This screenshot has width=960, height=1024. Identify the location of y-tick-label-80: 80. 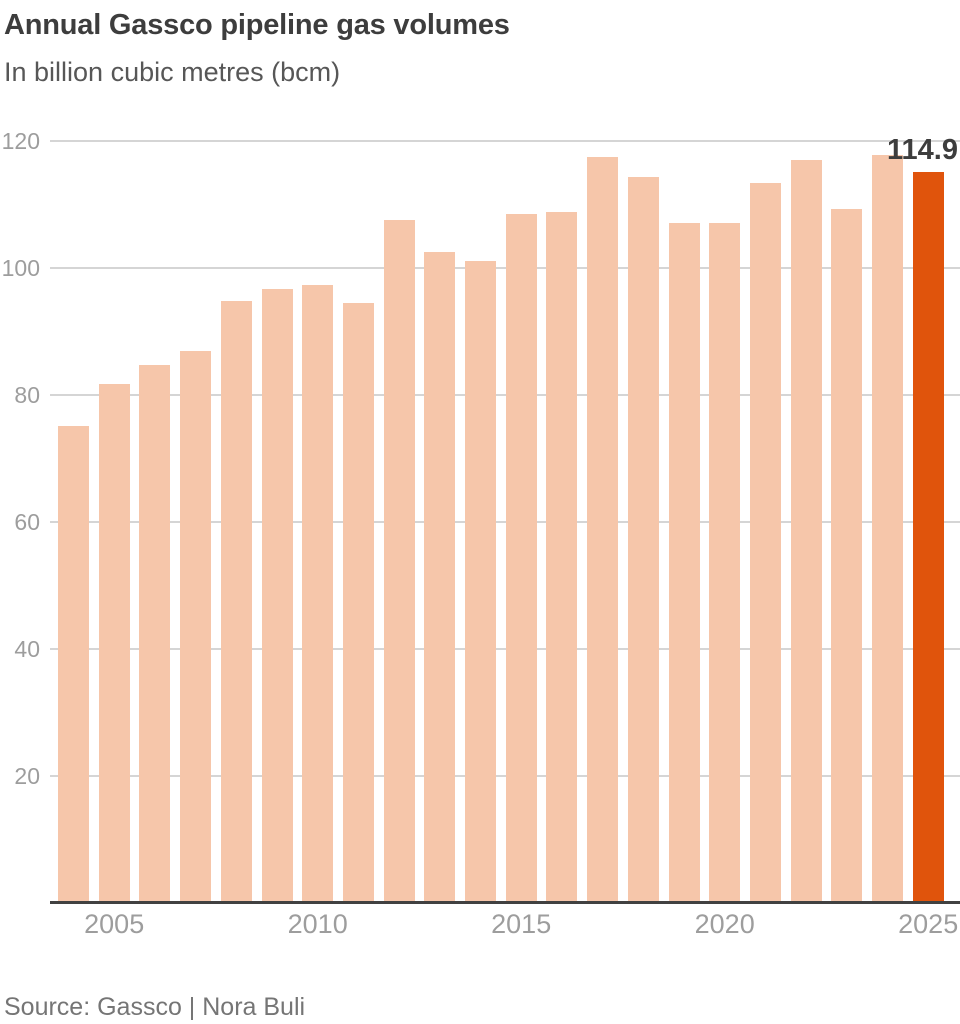
(27, 395).